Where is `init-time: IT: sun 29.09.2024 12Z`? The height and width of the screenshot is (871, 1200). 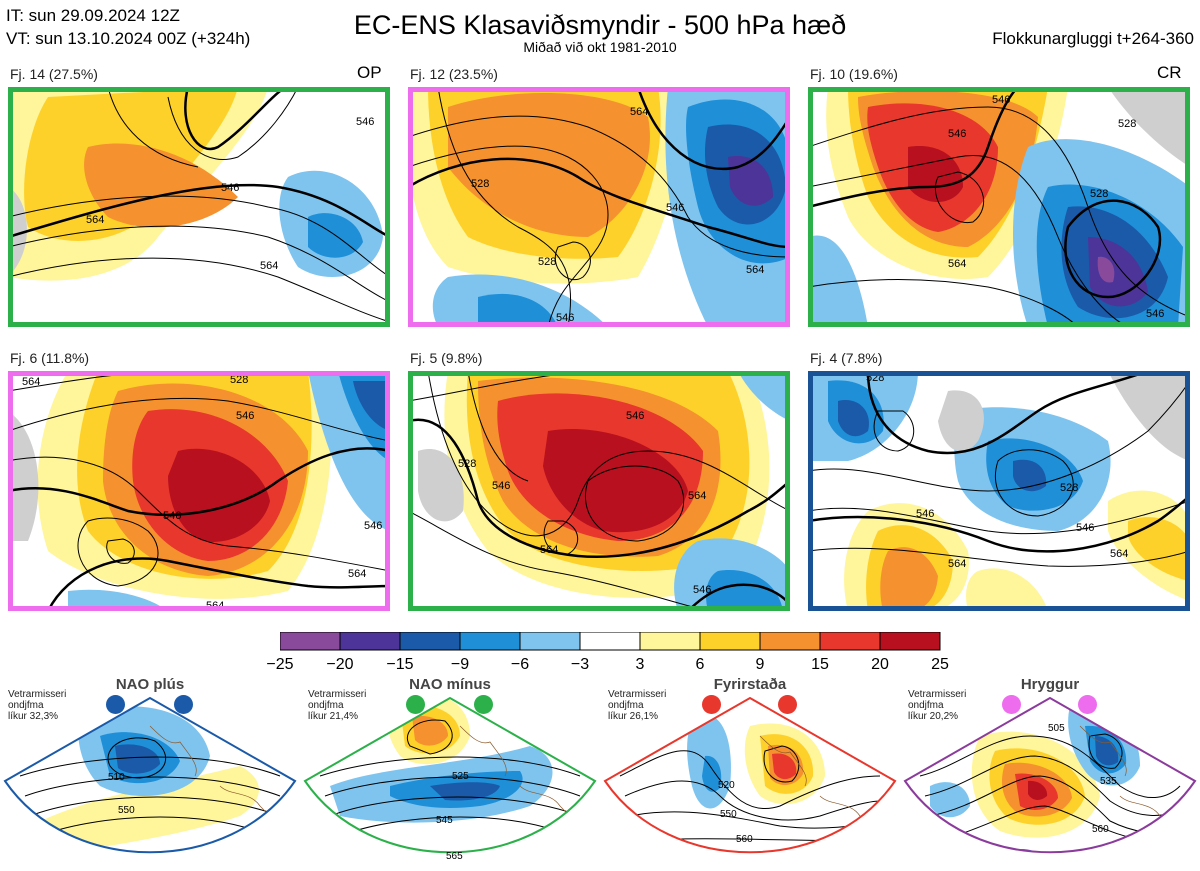
init-time: IT: sun 29.09.2024 12Z is located at coordinates (93, 15).